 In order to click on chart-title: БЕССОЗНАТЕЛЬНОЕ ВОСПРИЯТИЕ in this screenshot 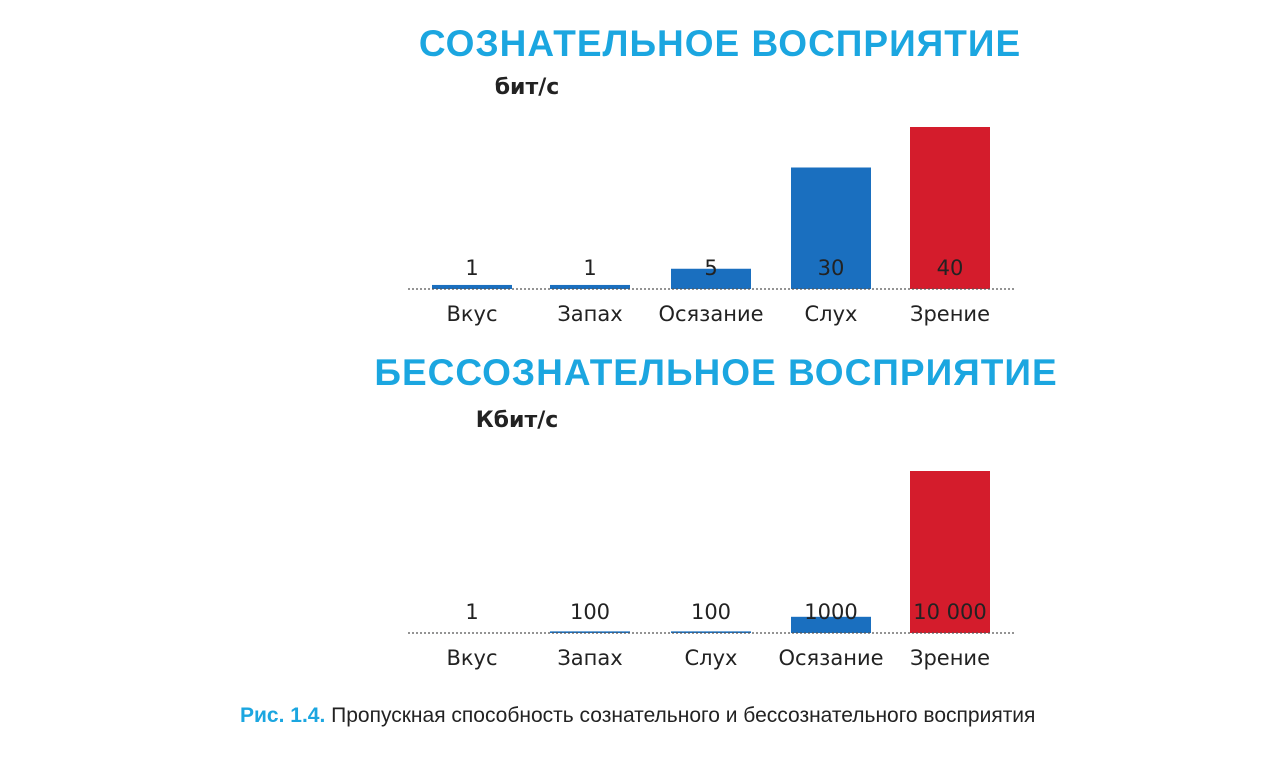, I will do `click(715, 372)`.